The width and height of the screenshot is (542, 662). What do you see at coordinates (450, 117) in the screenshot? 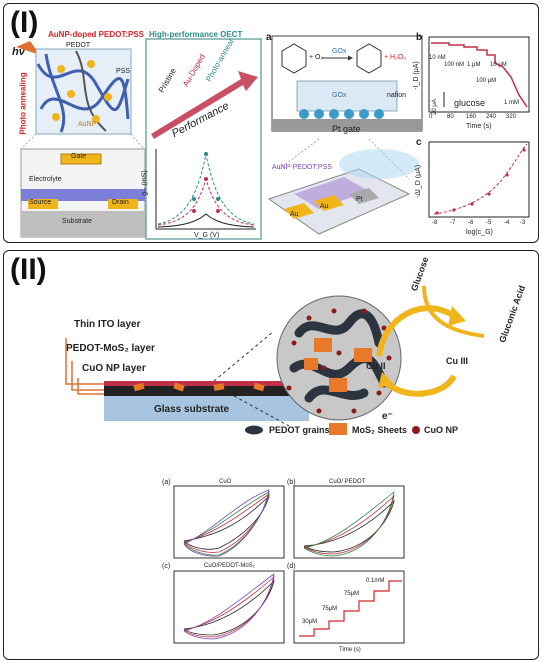
I see `b-xtick-1: 80` at bounding box center [450, 117].